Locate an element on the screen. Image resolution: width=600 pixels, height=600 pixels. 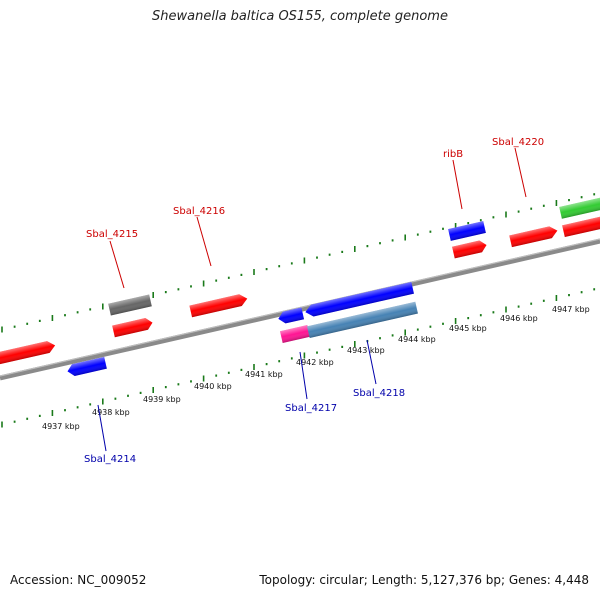
ruler-label: 4944 kbp is located at coordinates (417, 339).